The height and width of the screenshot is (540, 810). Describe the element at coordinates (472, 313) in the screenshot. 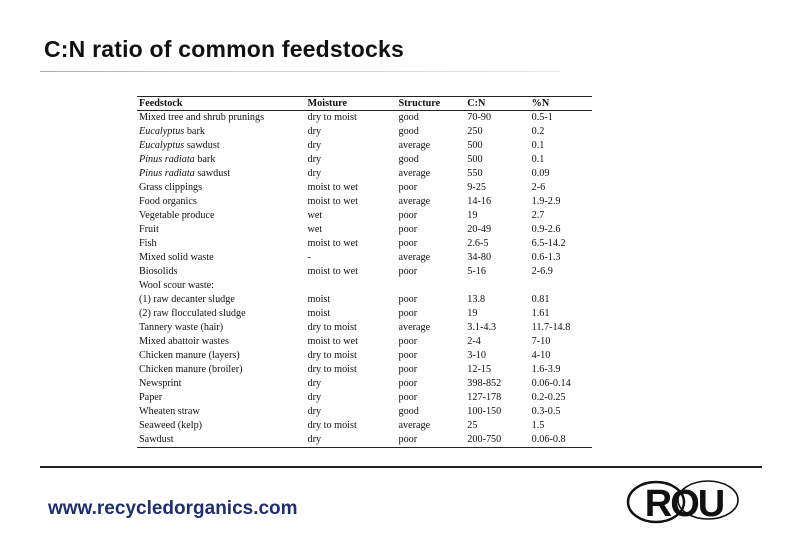

I see `cell-cn-ratio: 19` at that location.